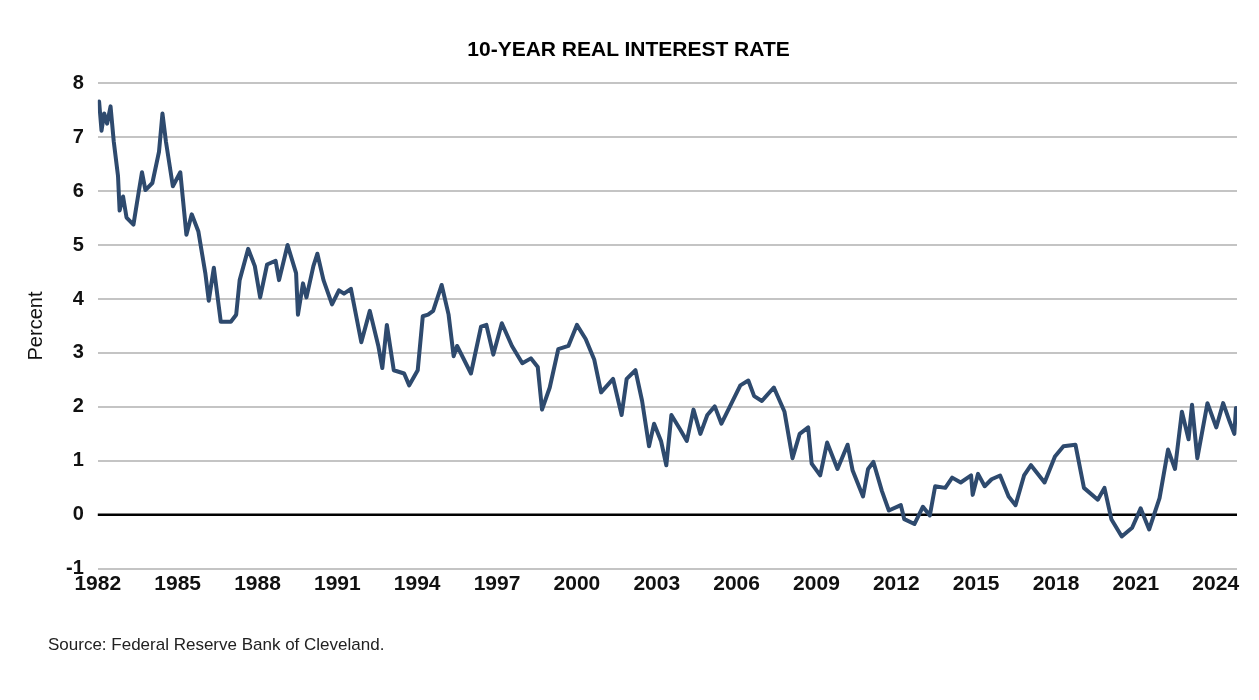 This screenshot has height=700, width=1259. I want to click on y-tick-label: 3, so click(78, 351).